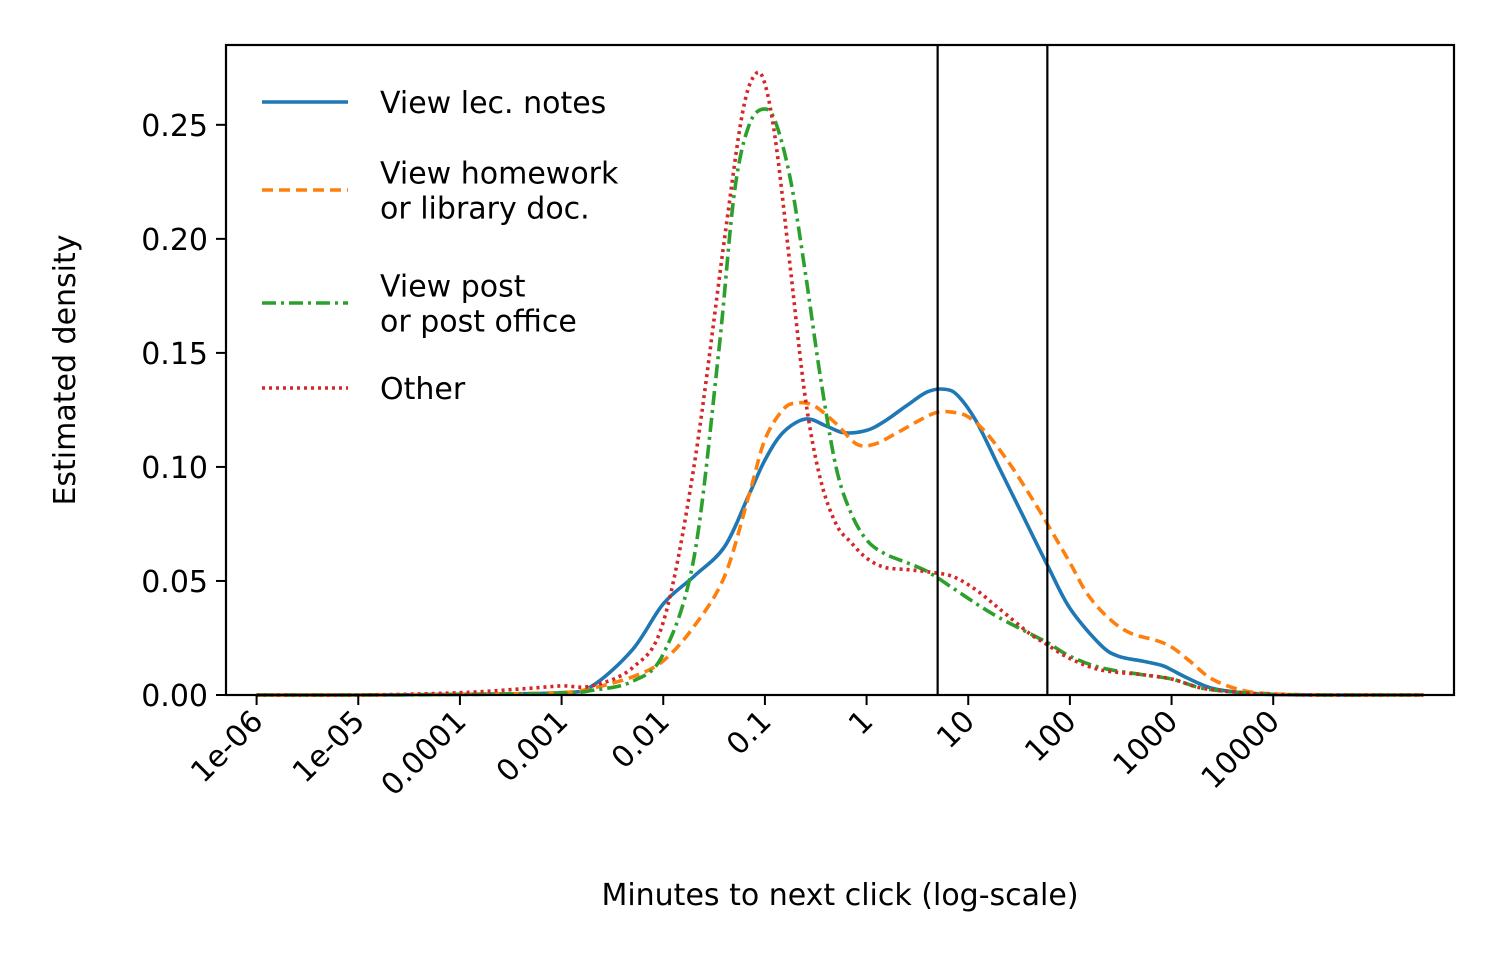 Image resolution: width=1500 pixels, height=965 pixels. I want to click on y-tick-label-4: 0.20, so click(174, 240).